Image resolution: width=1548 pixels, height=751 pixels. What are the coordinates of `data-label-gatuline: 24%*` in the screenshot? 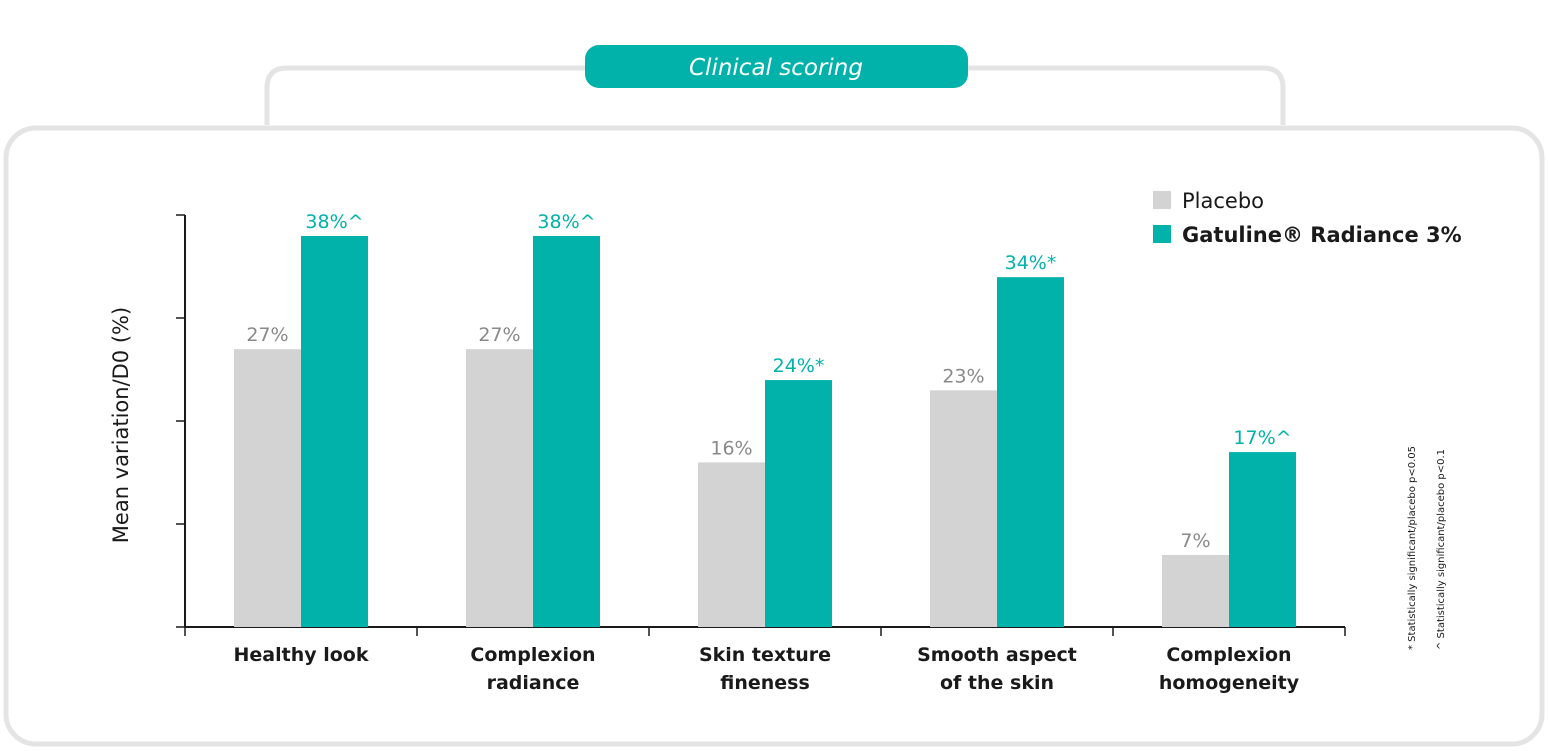 It's located at (799, 366).